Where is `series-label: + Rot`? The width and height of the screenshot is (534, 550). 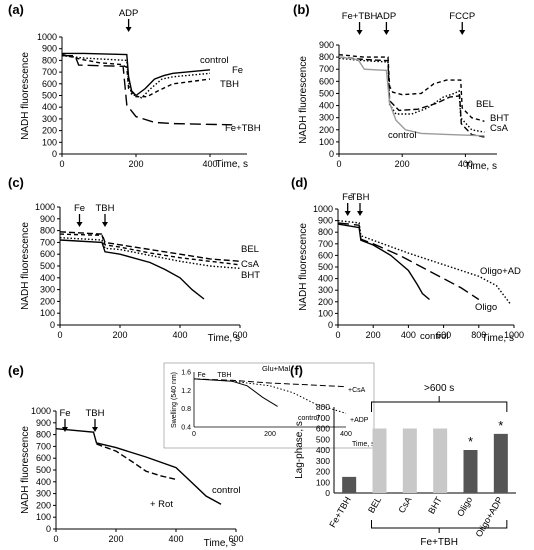
series-label: + Rot is located at coordinates (161, 504).